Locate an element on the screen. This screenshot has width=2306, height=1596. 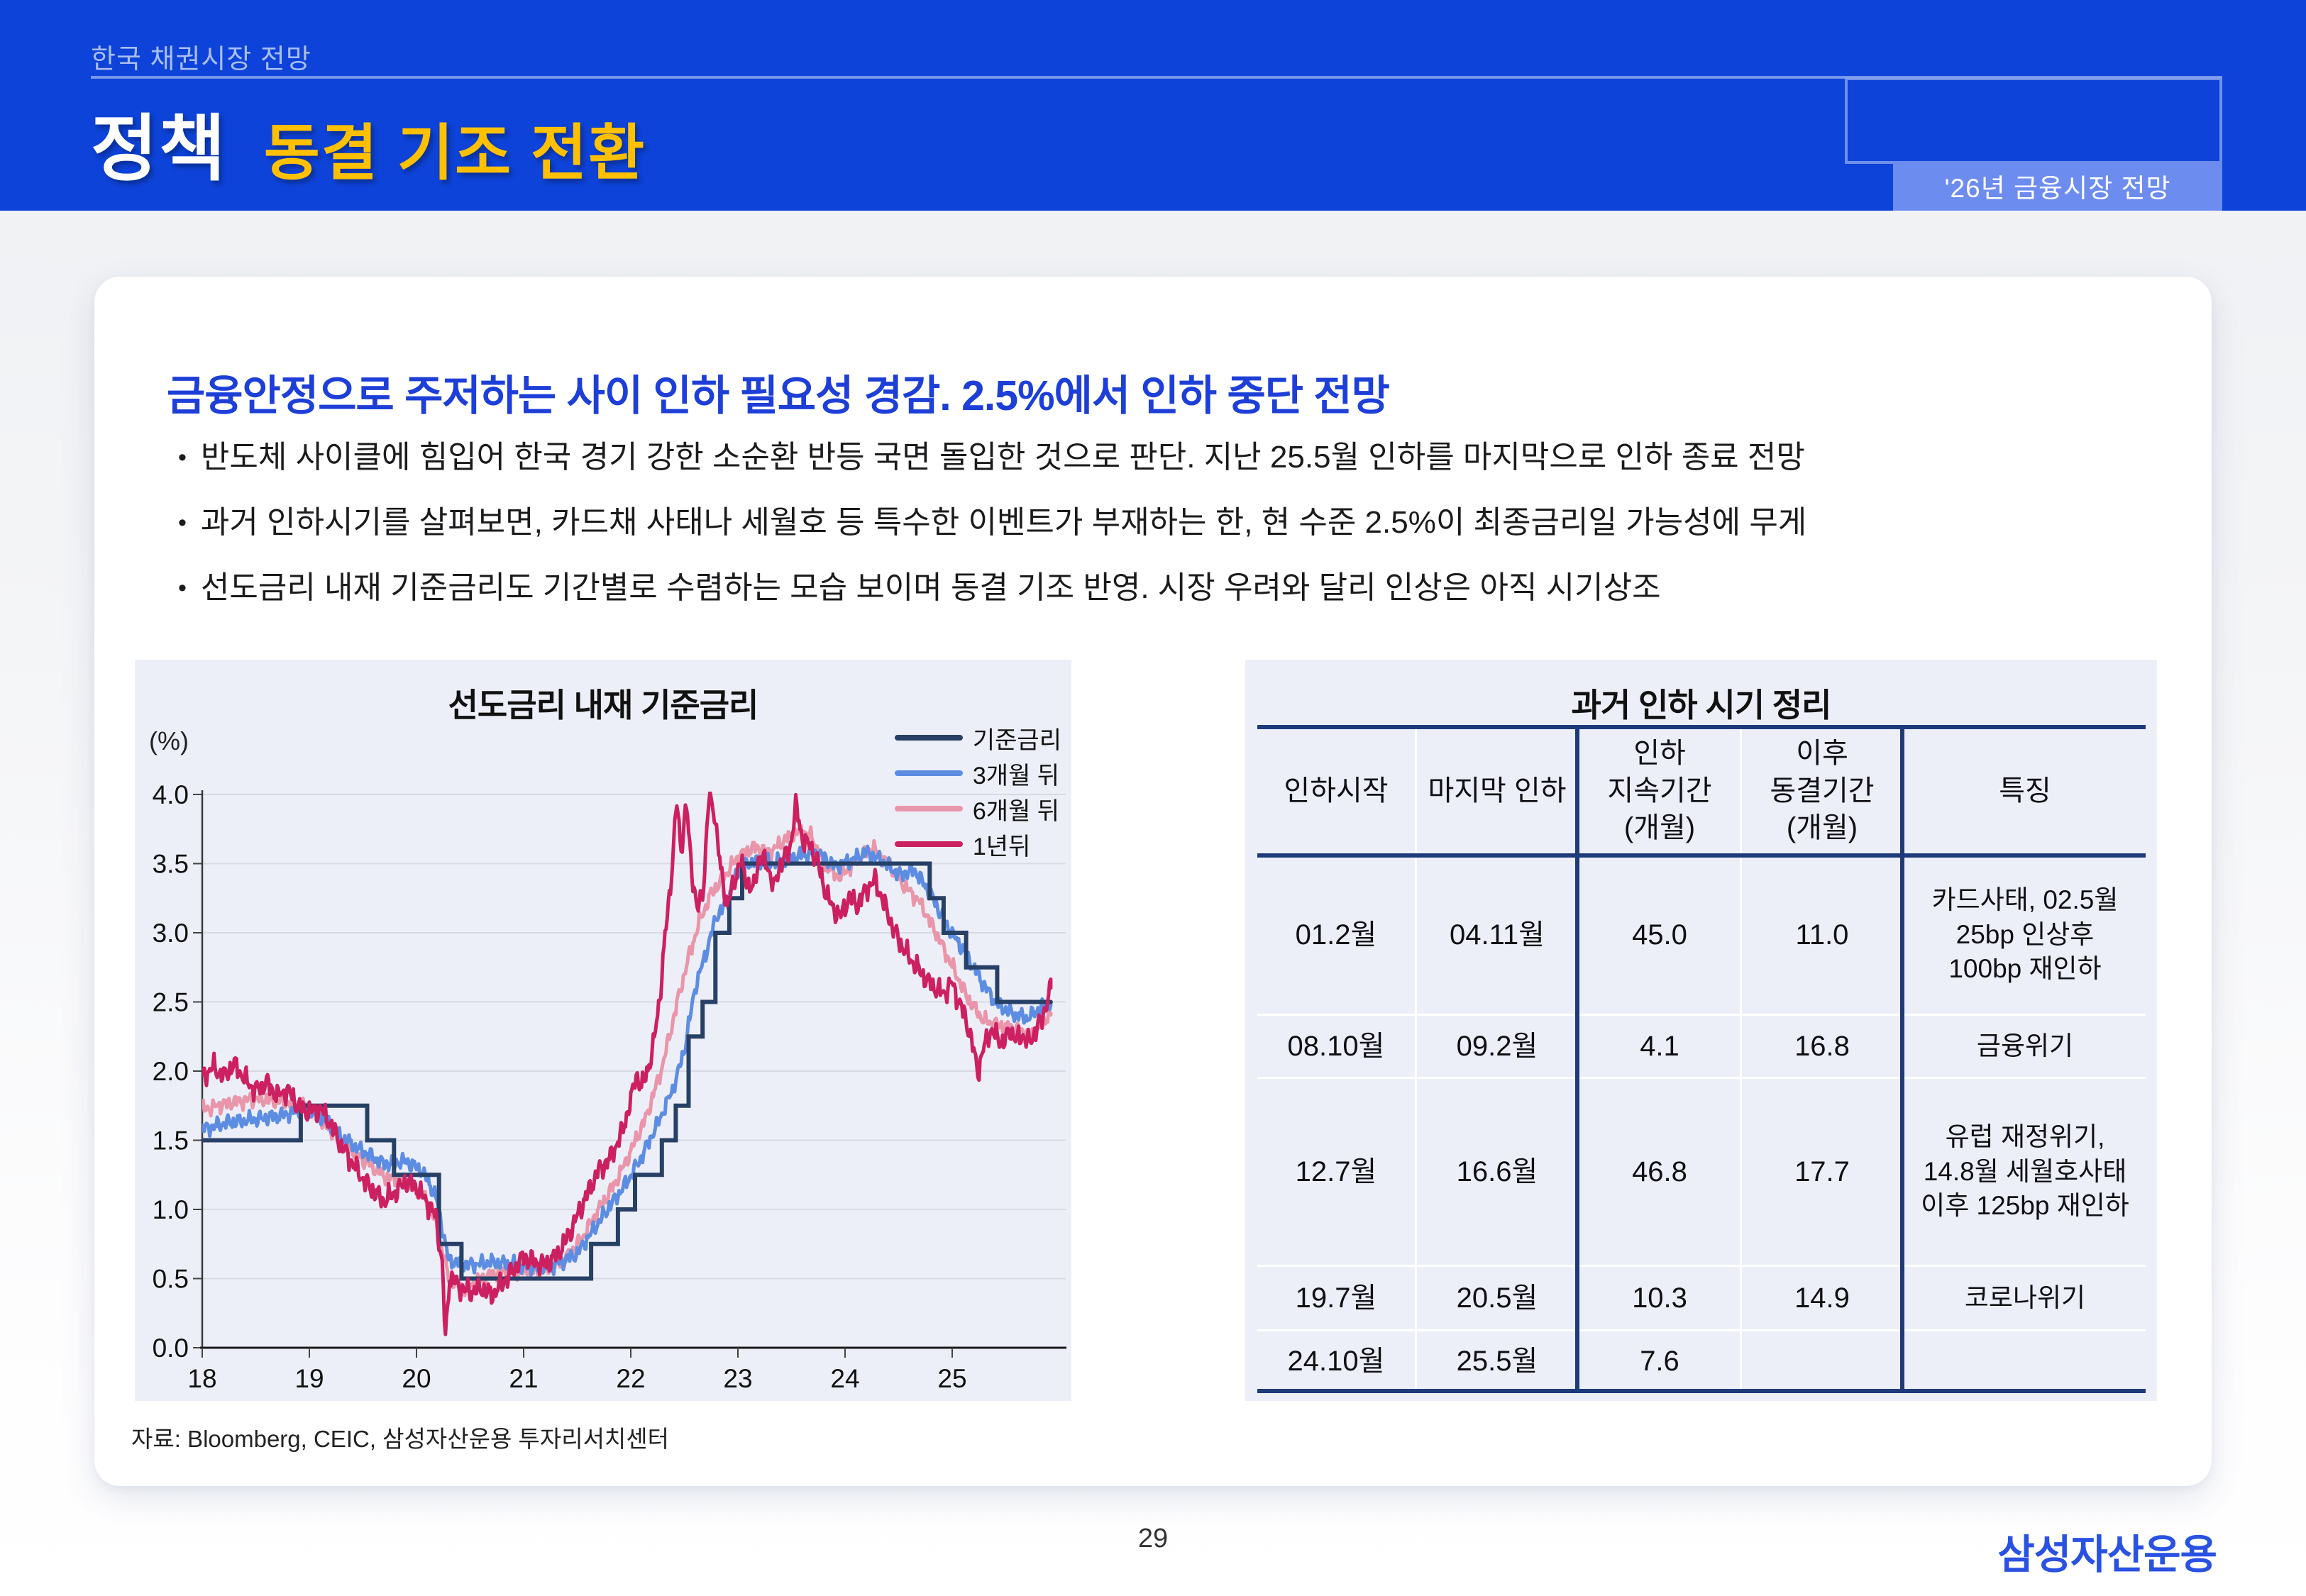
table-cell: 45.0 is located at coordinates (1660, 935).